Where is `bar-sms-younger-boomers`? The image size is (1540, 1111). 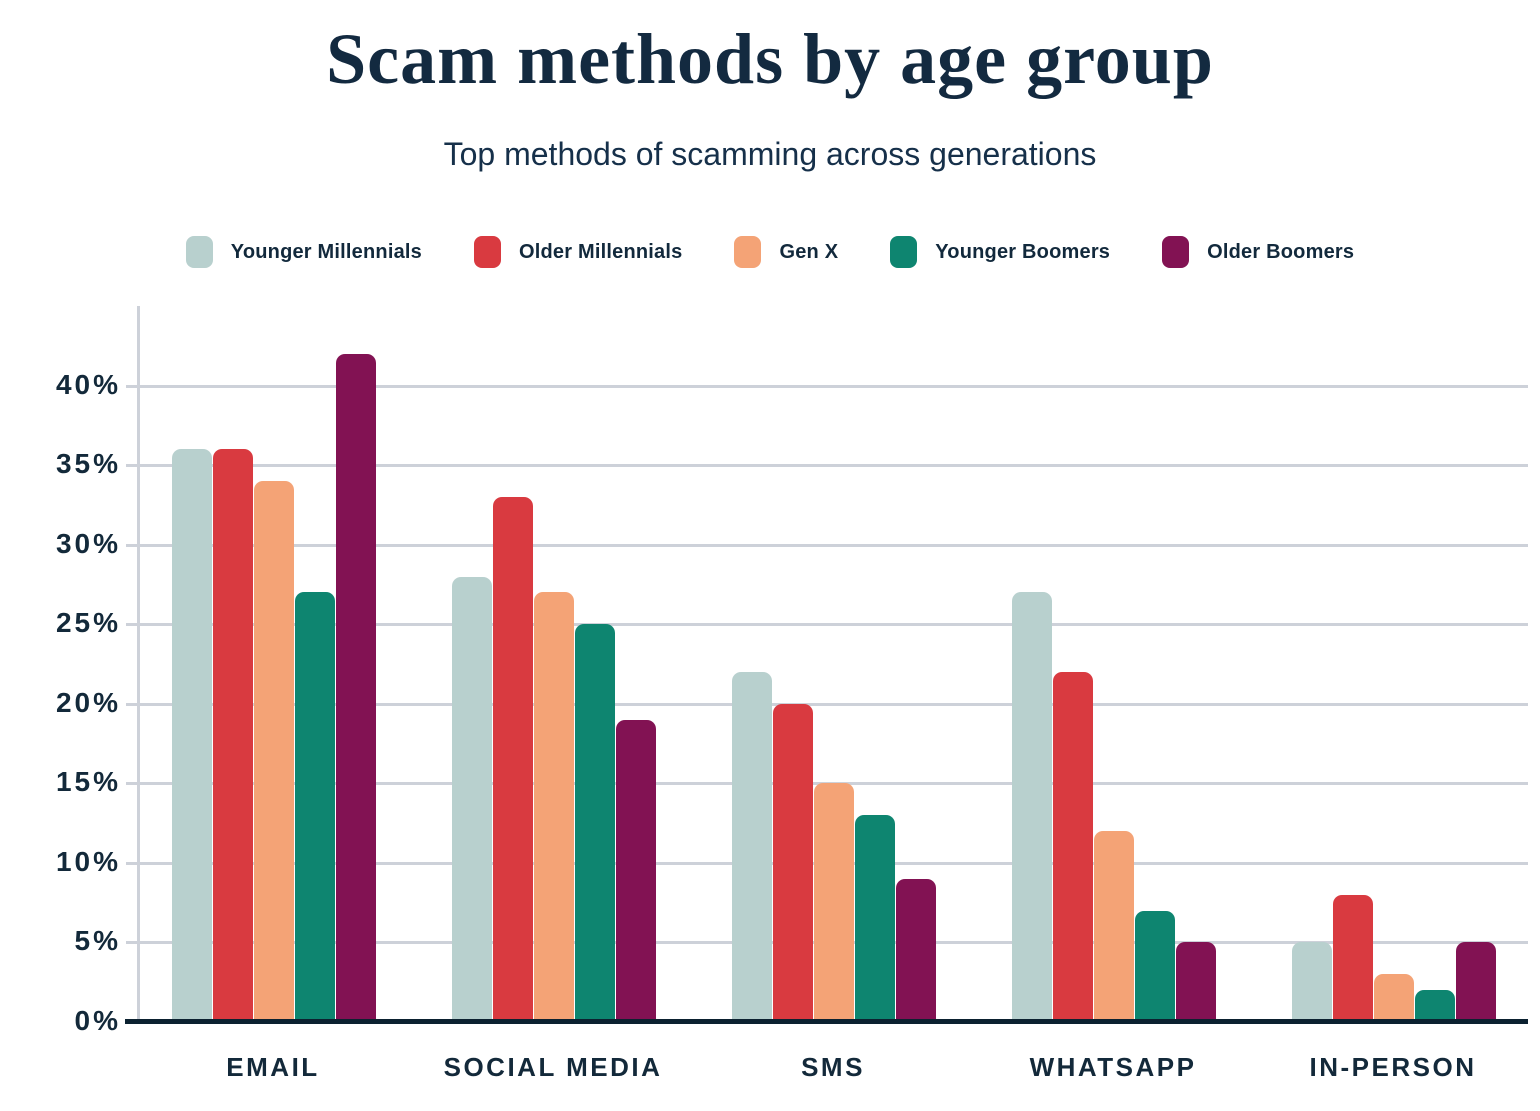 bar-sms-younger-boomers is located at coordinates (875, 918).